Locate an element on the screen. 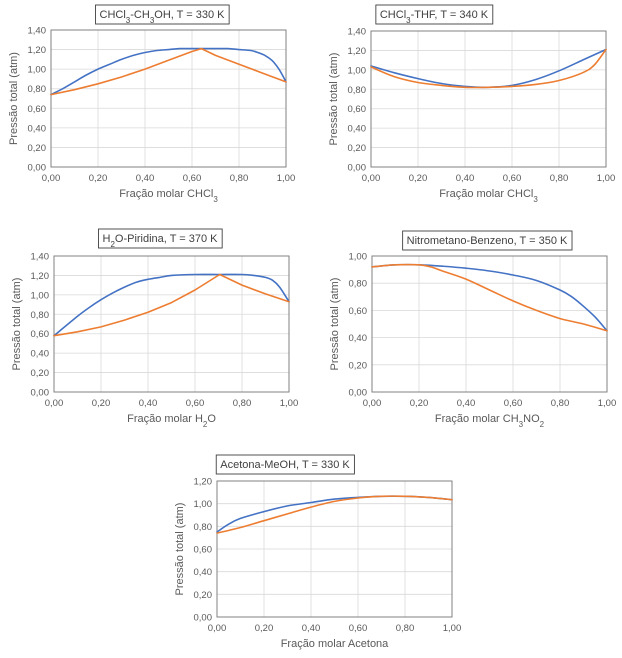 Image resolution: width=622 pixels, height=658 pixels. title-text: Nitrometano-Benzeno, T = 350 K is located at coordinates (487, 241).